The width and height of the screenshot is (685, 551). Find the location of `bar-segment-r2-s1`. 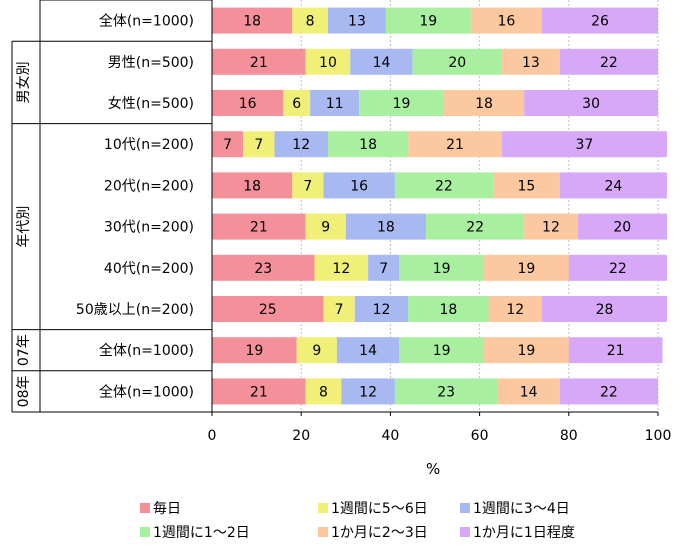

bar-segment-r2-s1 is located at coordinates (297, 103).